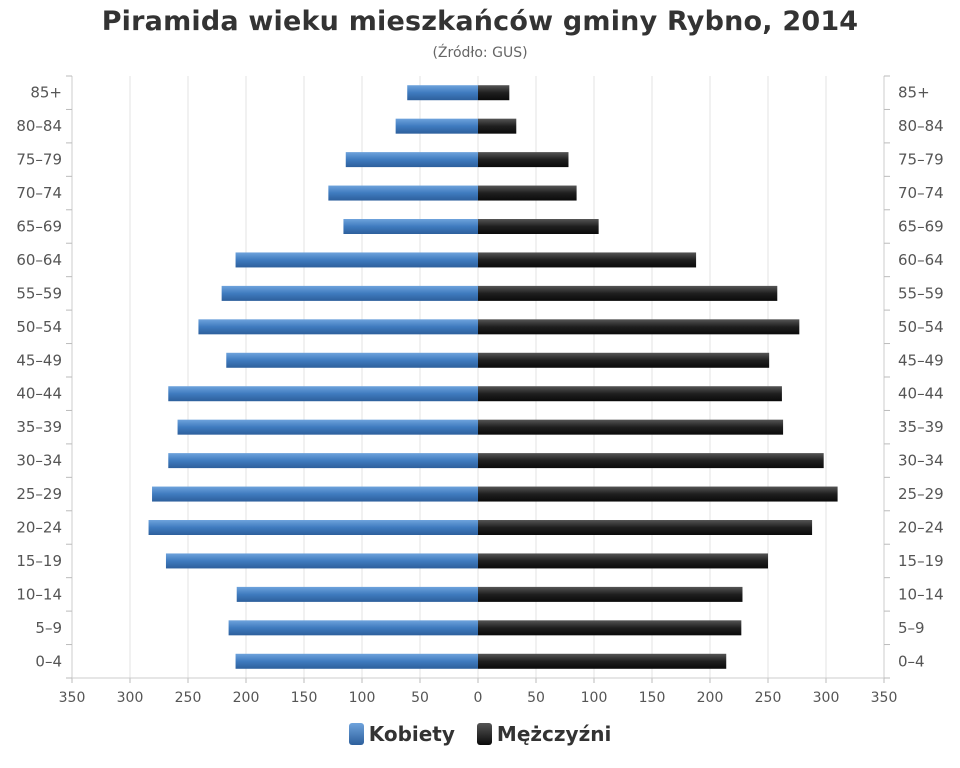 Image resolution: width=960 pixels, height=768 pixels. What do you see at coordinates (356, 734) in the screenshot?
I see `legend-swatch-kobiety` at bounding box center [356, 734].